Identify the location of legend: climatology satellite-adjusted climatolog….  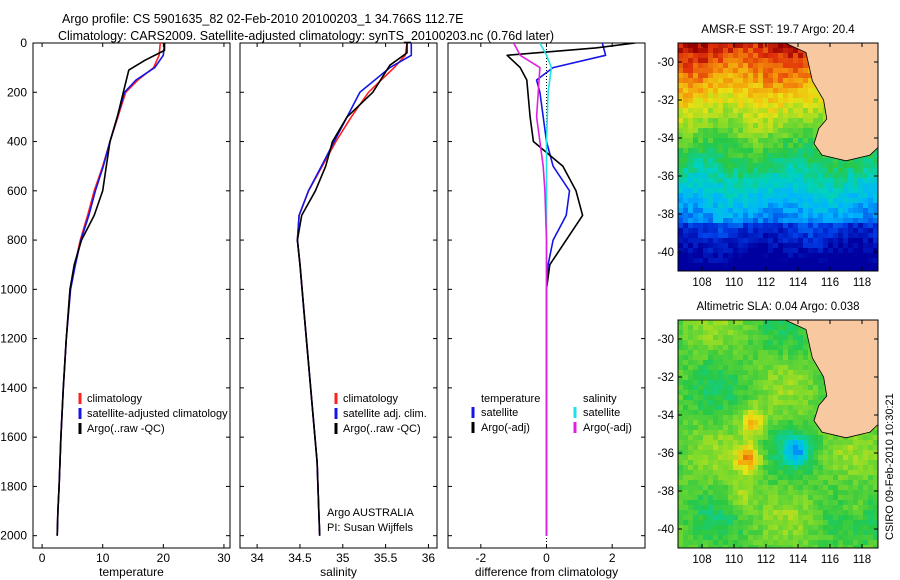
(153, 414).